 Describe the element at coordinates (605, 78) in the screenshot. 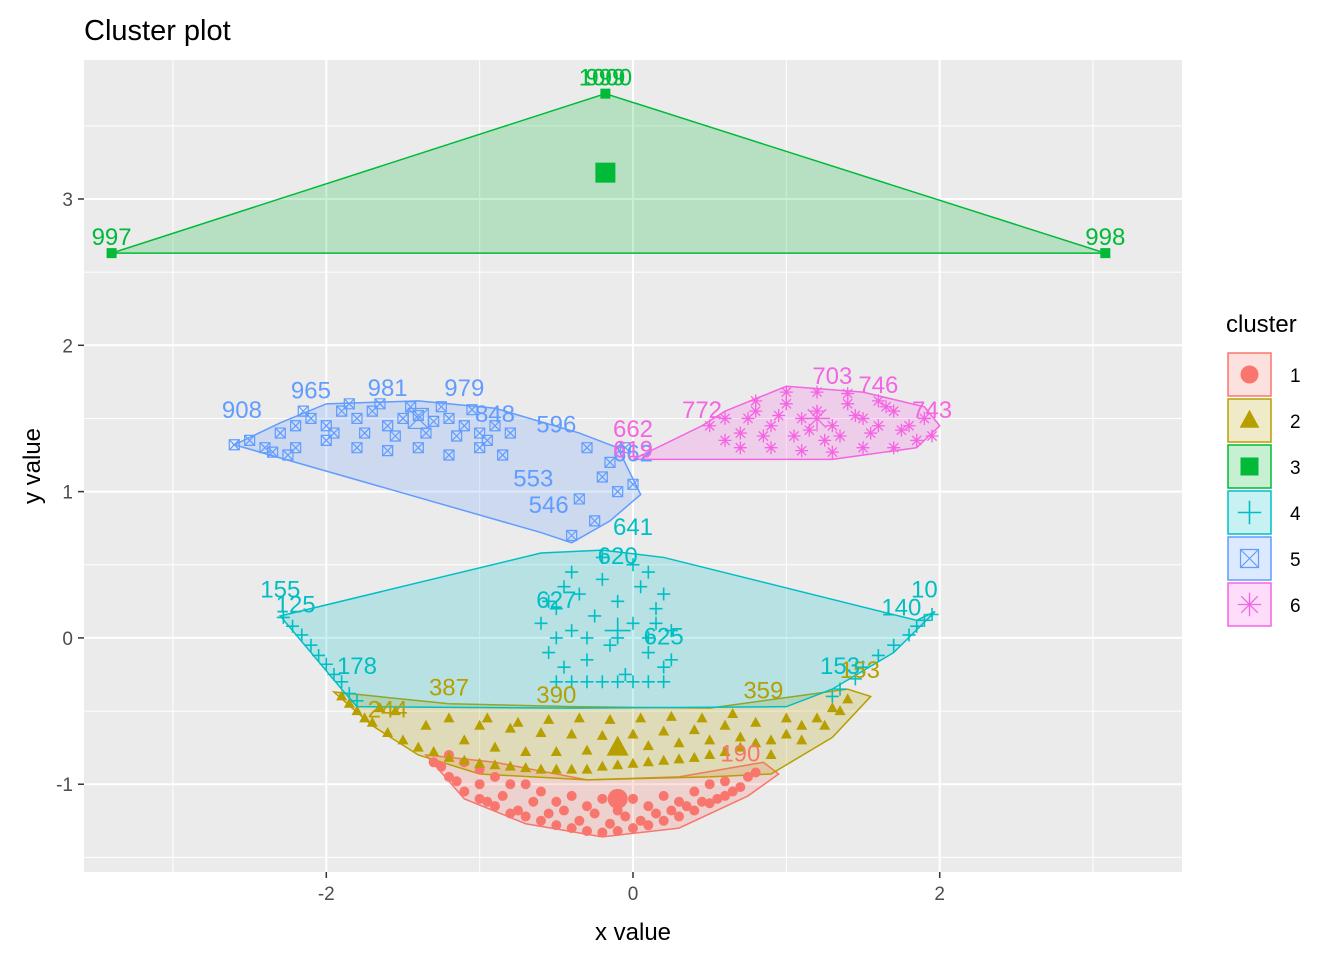

I see `cluster-3-point-label: 1000` at that location.